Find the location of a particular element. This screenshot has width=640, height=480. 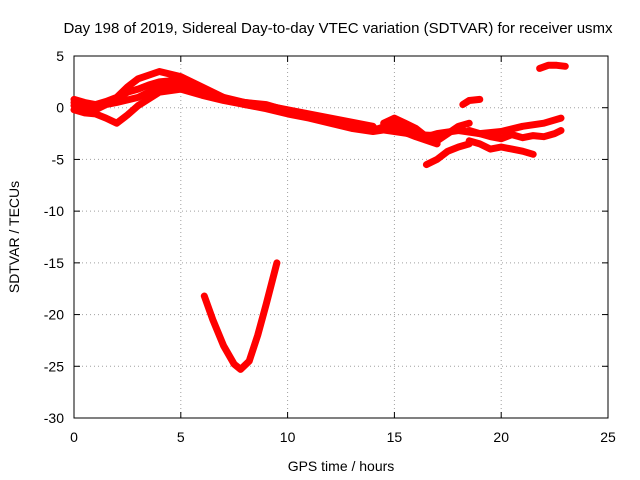

y-tick-label: -15 is located at coordinates (54, 263).